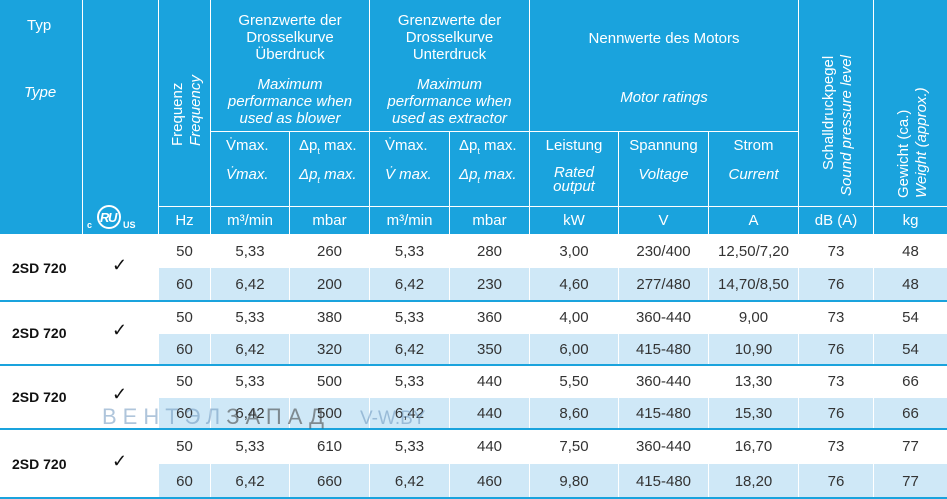 The height and width of the screenshot is (499, 947). What do you see at coordinates (910, 317) in the screenshot?
I see `cell-weight: 54` at bounding box center [910, 317].